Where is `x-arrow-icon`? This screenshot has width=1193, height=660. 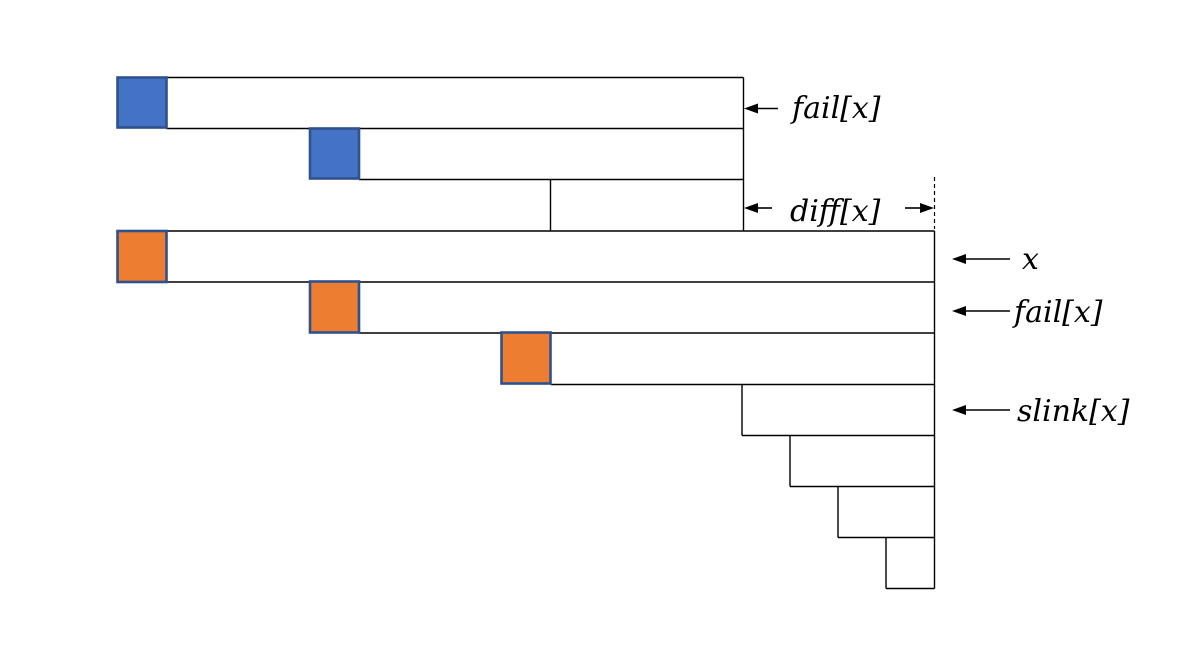 x-arrow-icon is located at coordinates (959, 259).